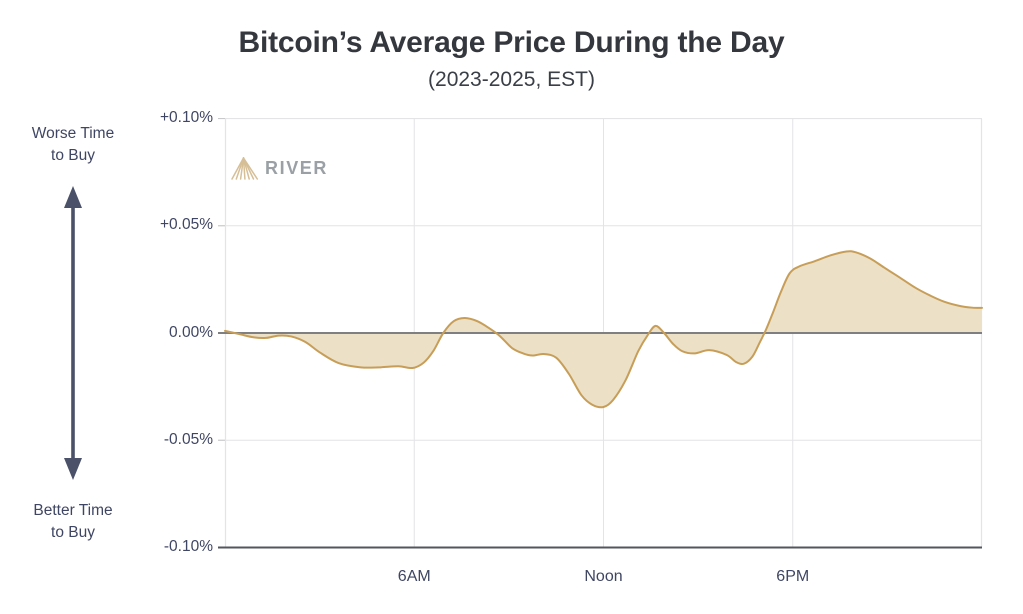 Image resolution: width=1023 pixels, height=614 pixels. Describe the element at coordinates (188, 546) in the screenshot. I see `y-tick-label: -0.10%` at that location.